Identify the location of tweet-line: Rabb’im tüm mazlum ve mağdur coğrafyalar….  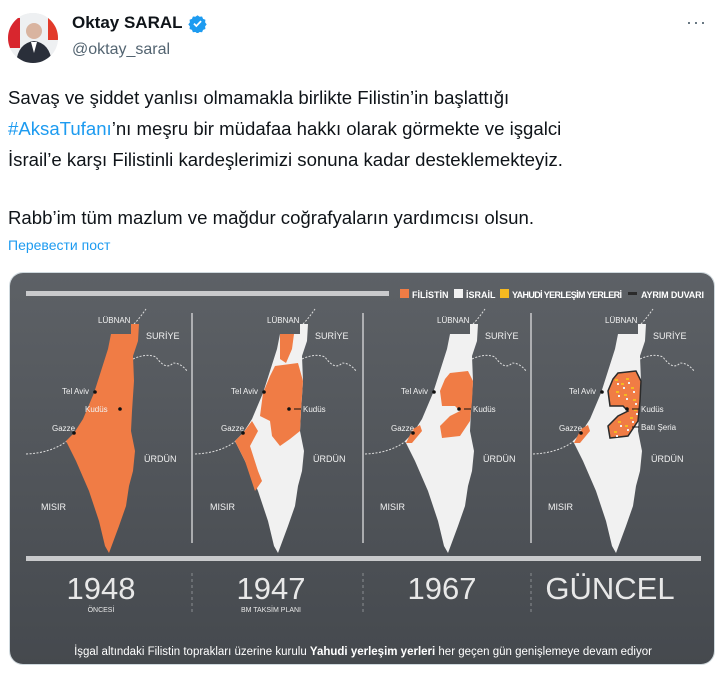
(271, 217).